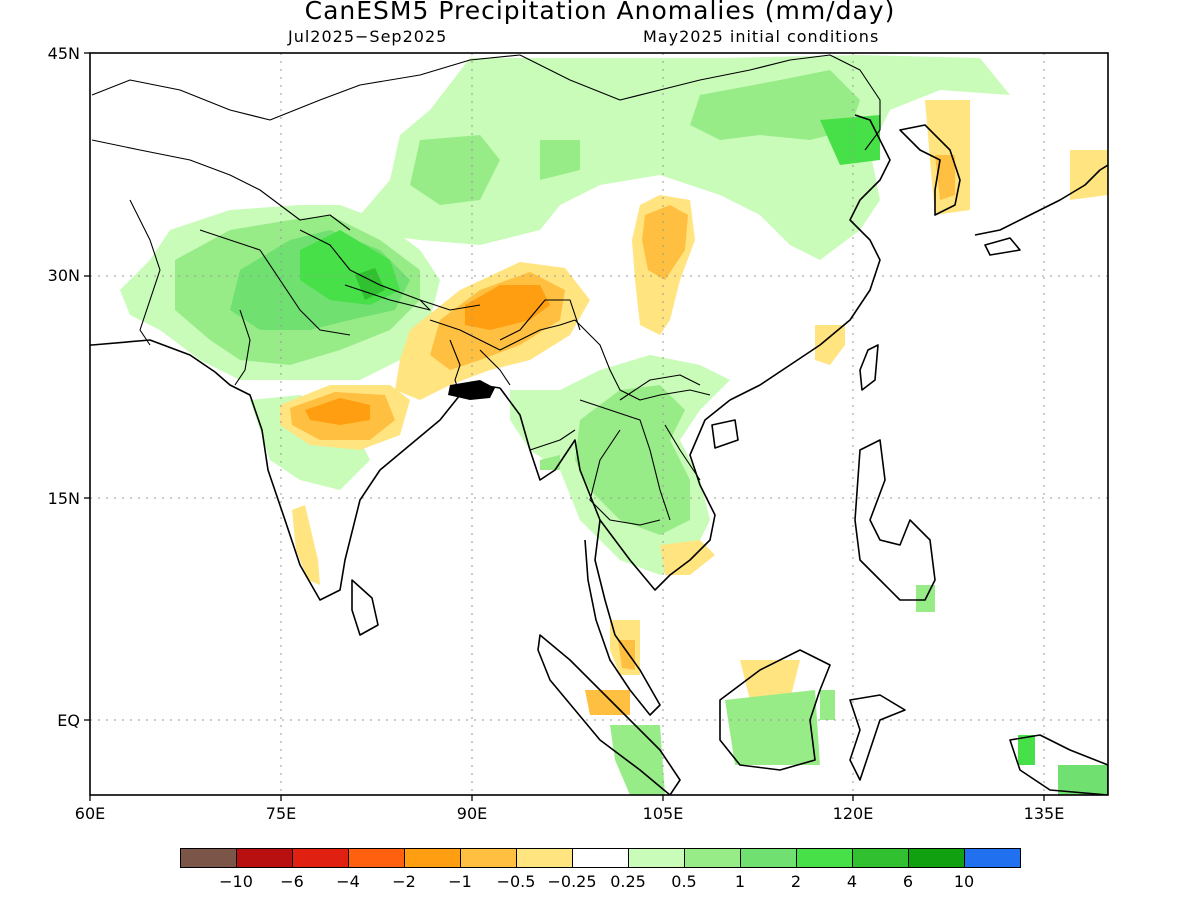 The height and width of the screenshot is (900, 1200). What do you see at coordinates (348, 881) in the screenshot?
I see `colorbar-label: −4` at bounding box center [348, 881].